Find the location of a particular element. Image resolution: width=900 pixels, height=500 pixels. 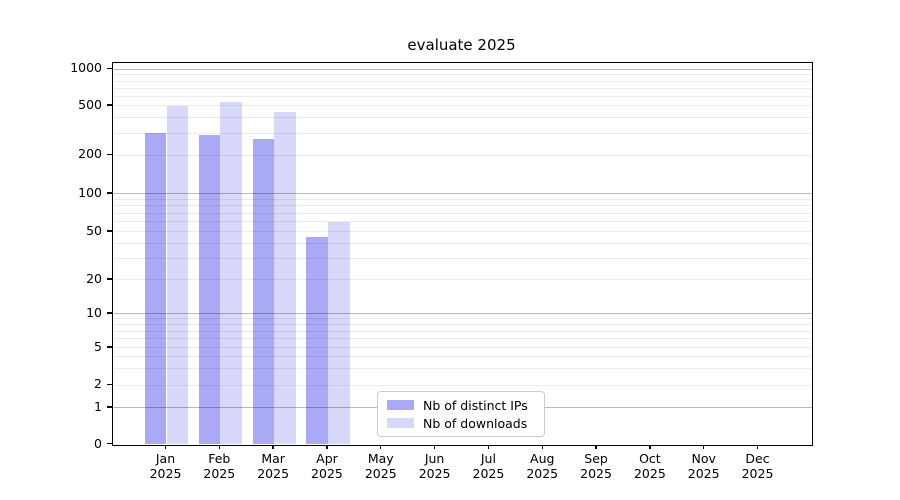

legend-item-downloads: Nb of downloads is located at coordinates (465, 423).